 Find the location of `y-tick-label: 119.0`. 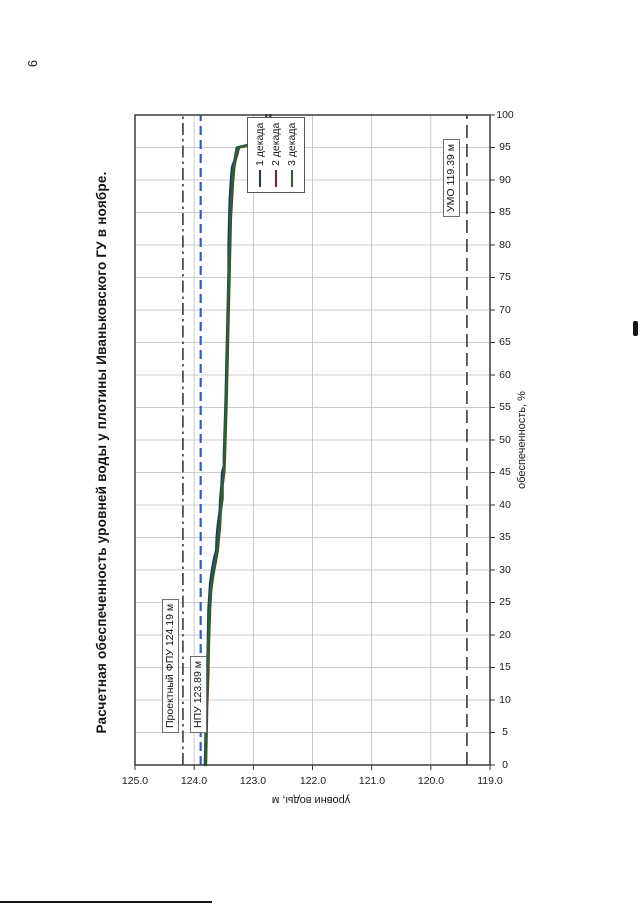

y-tick-label: 119.0 is located at coordinates (490, 781).